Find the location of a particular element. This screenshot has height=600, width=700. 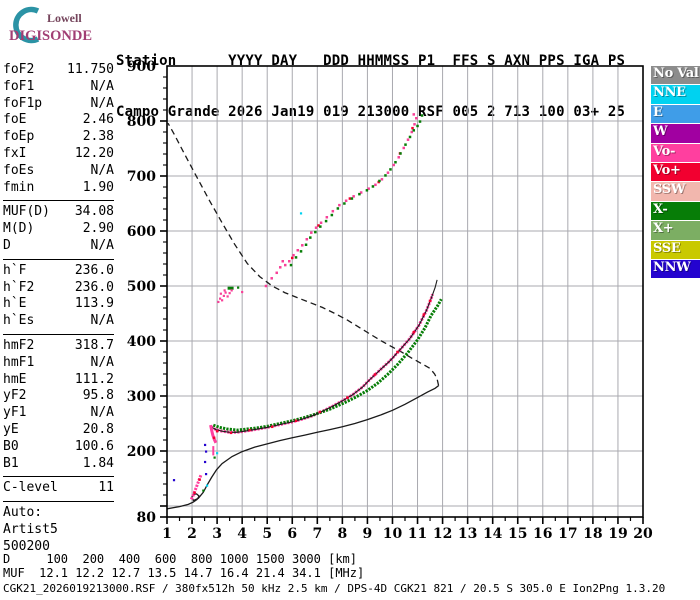

param-row-hf2: h`F2 236.0 is located at coordinates (58, 288).